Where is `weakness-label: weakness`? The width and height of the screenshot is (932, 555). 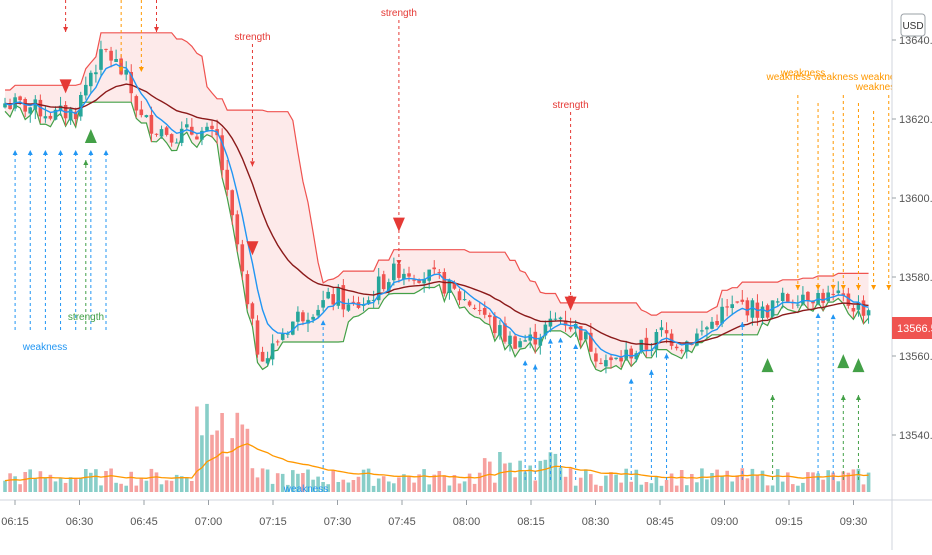 weakness-label: weakness is located at coordinates (802, 73).